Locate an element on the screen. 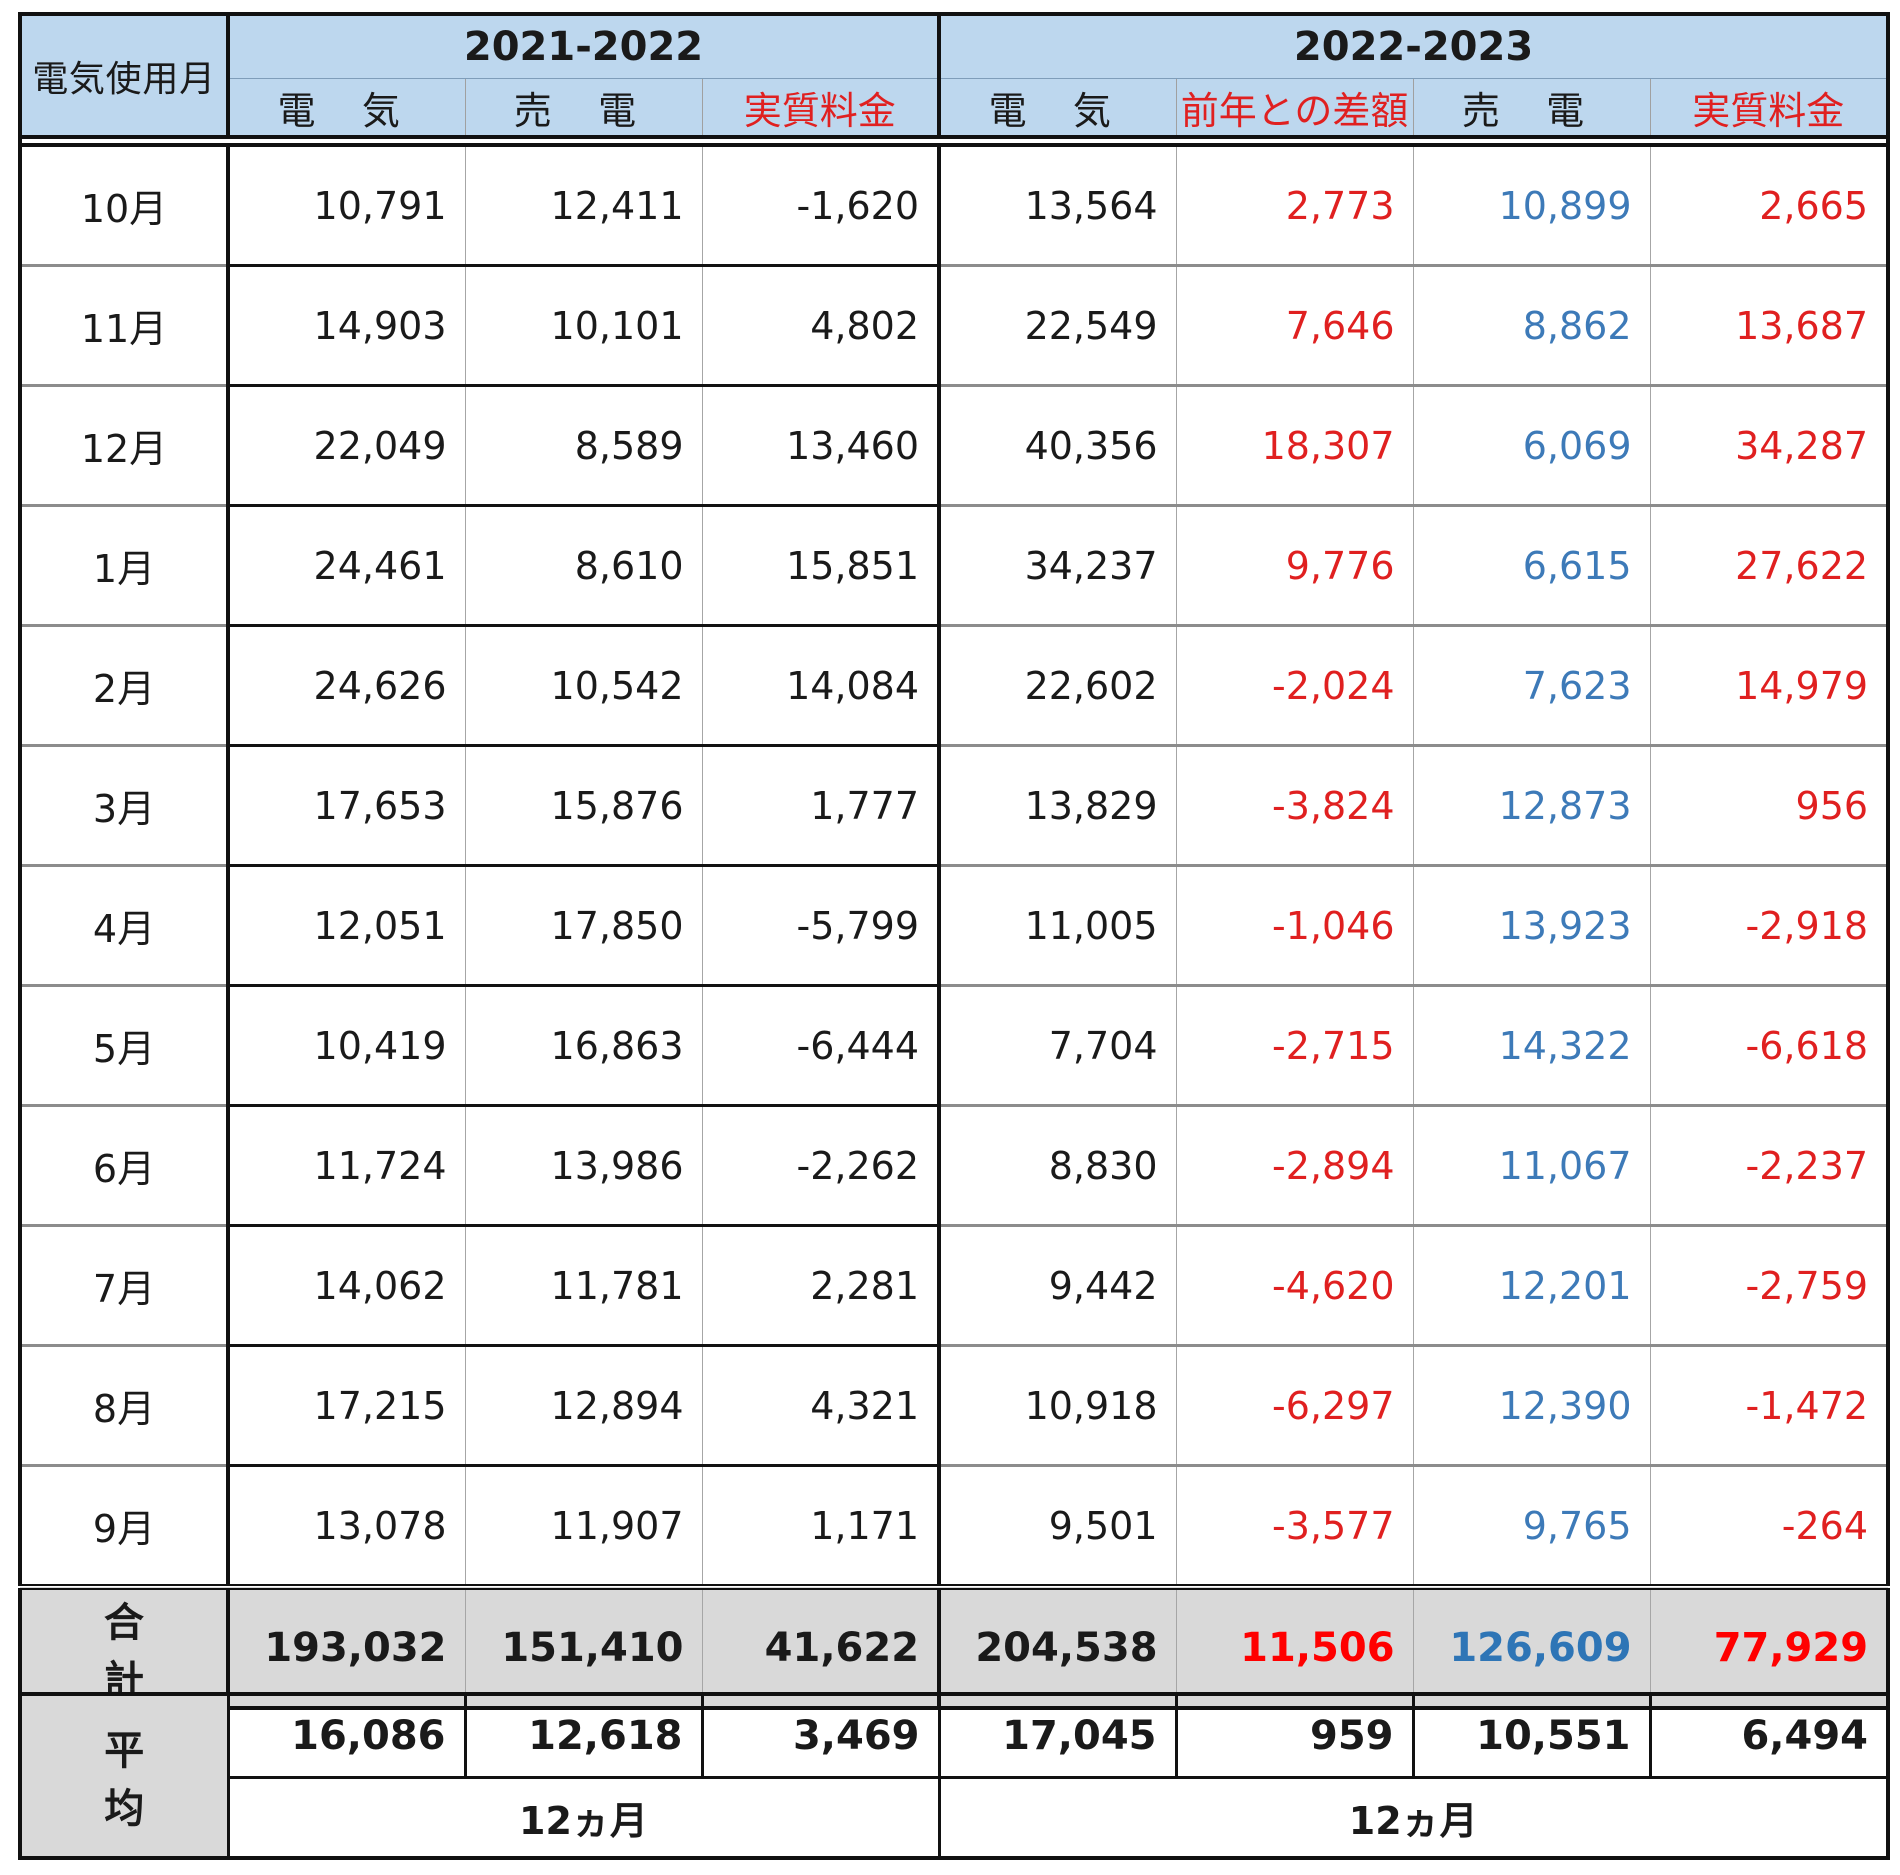 This screenshot has width=1900, height=1875. avg-b-sell: 10,551 is located at coordinates (1531, 1735).